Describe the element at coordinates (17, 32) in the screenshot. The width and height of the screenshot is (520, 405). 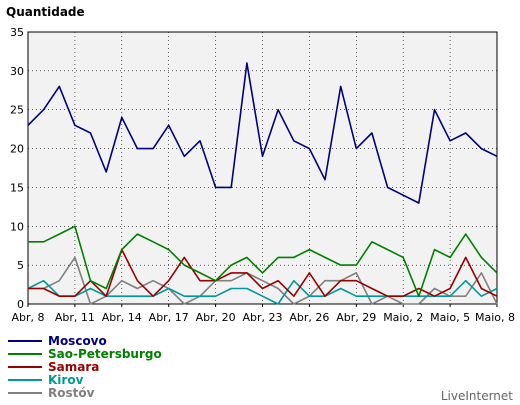
I see `y-tick-label: 35` at that location.